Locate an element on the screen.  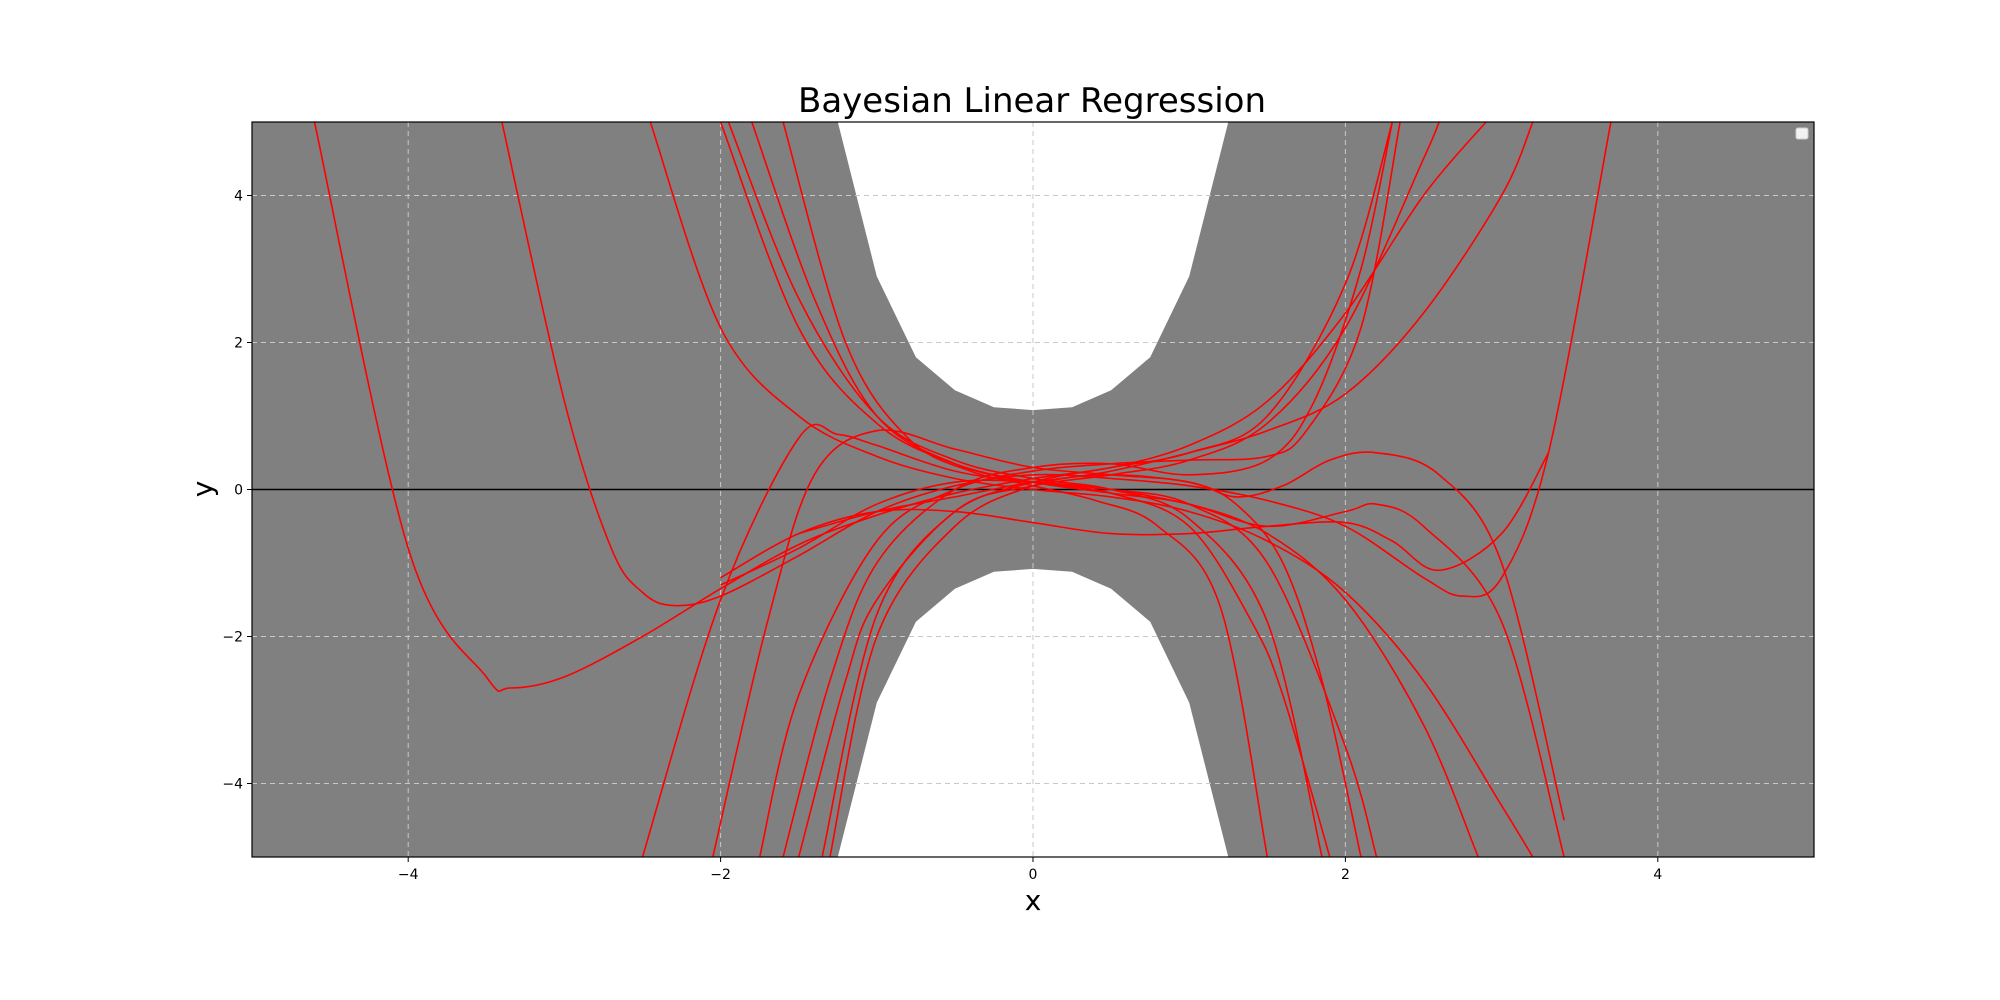
x-tick-label: 0 is located at coordinates (1033, 875).